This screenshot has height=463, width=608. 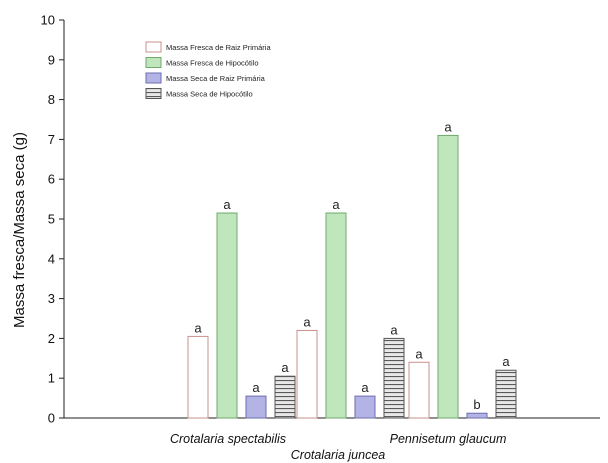 I want to click on y-tick-label: 4, so click(x=51, y=258).